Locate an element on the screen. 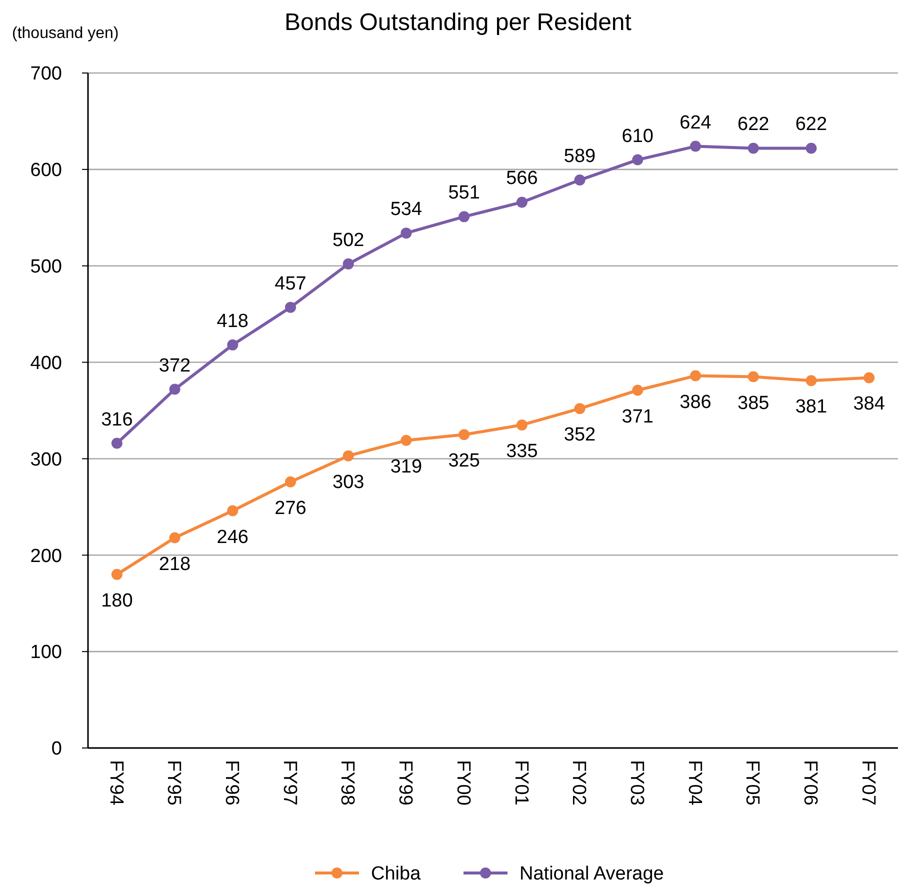 The width and height of the screenshot is (904, 888). data-label: 385 is located at coordinates (754, 403).